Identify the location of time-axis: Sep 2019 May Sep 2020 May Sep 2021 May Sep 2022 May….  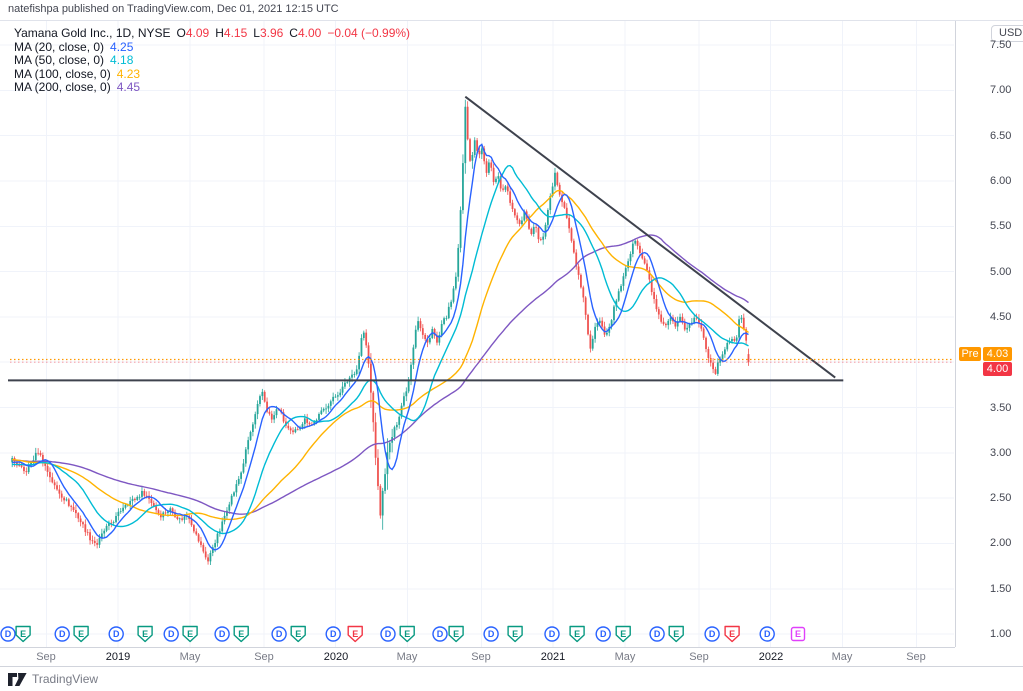
(511, 657).